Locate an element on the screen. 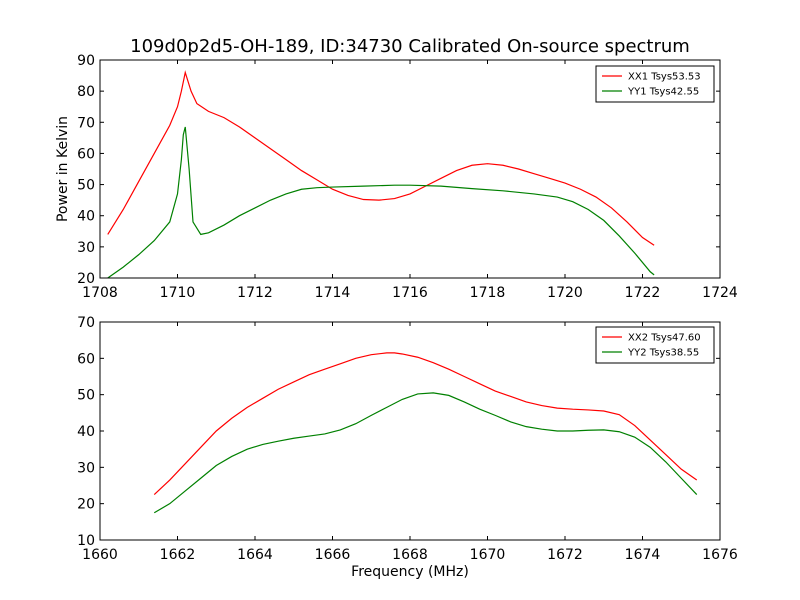 The width and height of the screenshot is (800, 600). top-y-tick-label: 30 is located at coordinates (86, 248).